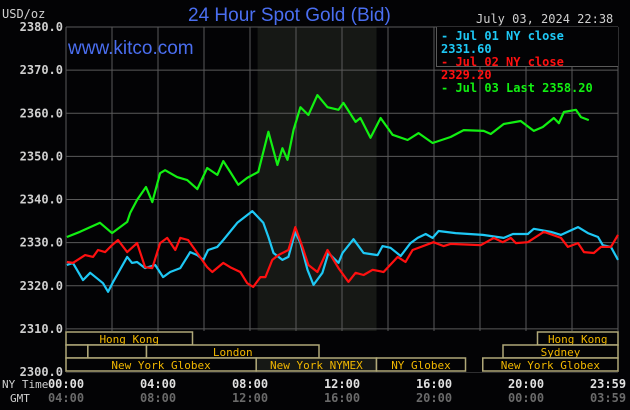 Image resolution: width=630 pixels, height=410 pixels. What do you see at coordinates (41, 329) in the screenshot?
I see `y-tick-label: 2310.0` at bounding box center [41, 329].